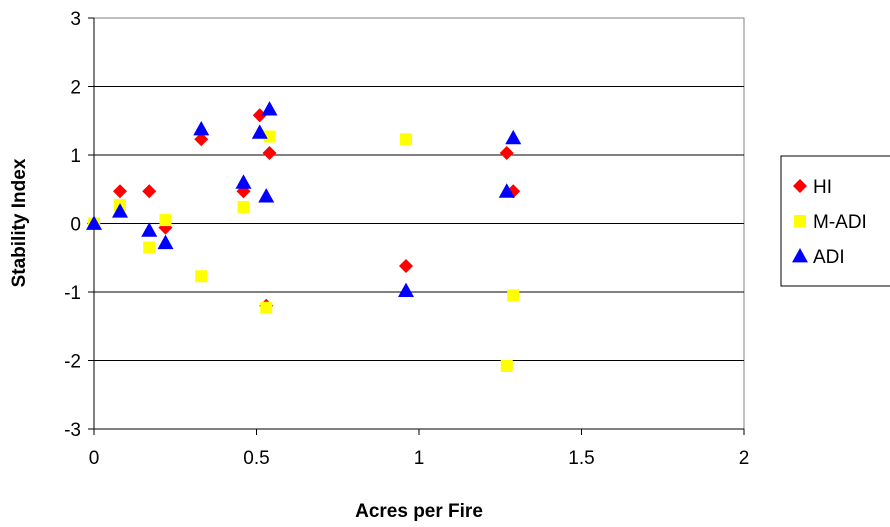 Image resolution: width=890 pixels, height=527 pixels. Describe the element at coordinates (840, 222) in the screenshot. I see `legend-label-m-adi: M-ADI` at that location.